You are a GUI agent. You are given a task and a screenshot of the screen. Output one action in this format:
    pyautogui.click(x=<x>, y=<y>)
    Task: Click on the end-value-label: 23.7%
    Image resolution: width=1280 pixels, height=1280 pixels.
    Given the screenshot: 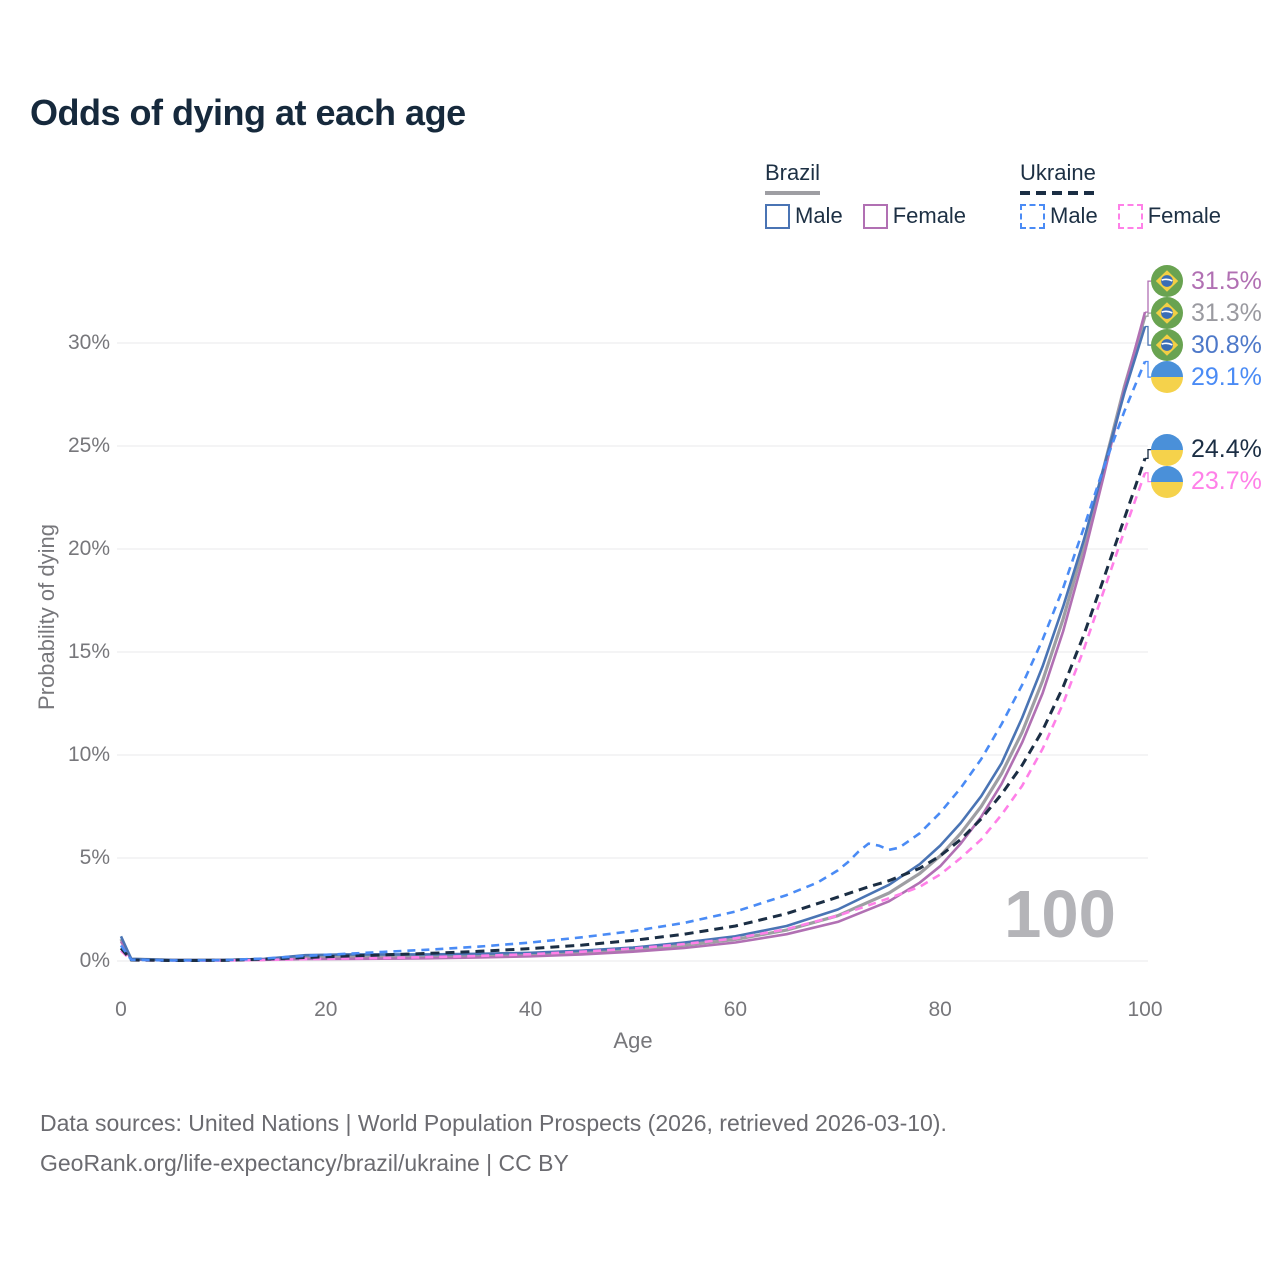 What is the action you would take?
    pyautogui.click(x=1226, y=481)
    